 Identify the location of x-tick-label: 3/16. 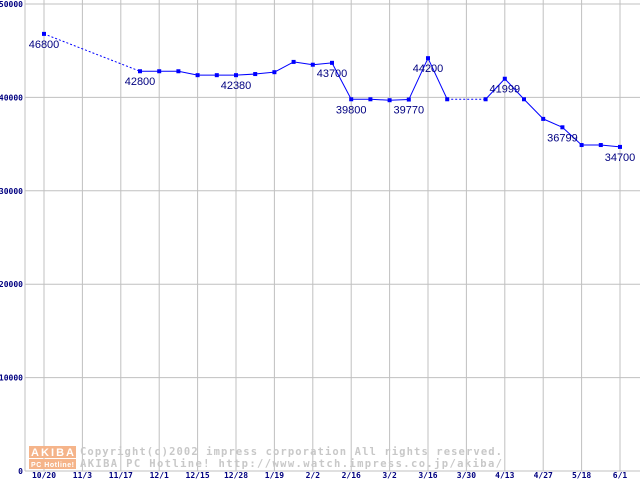
(427, 475).